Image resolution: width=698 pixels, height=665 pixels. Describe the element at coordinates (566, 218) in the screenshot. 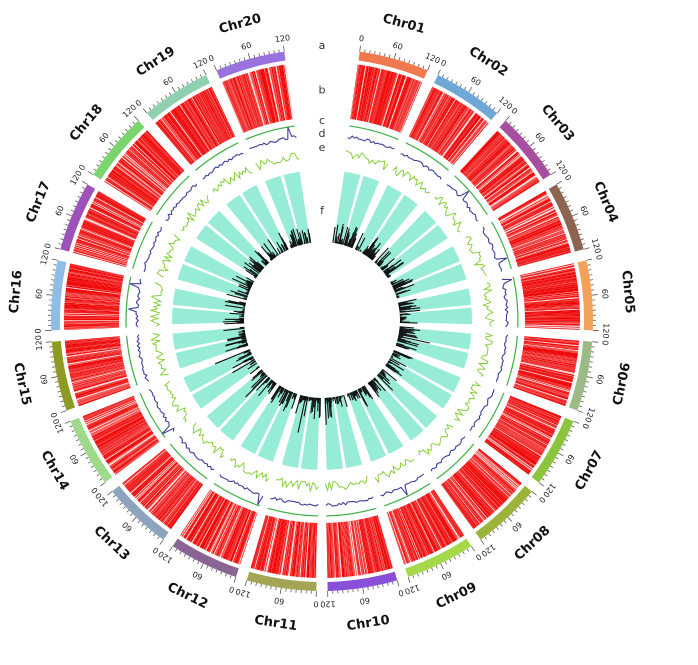

I see `ideogram-chr04` at that location.